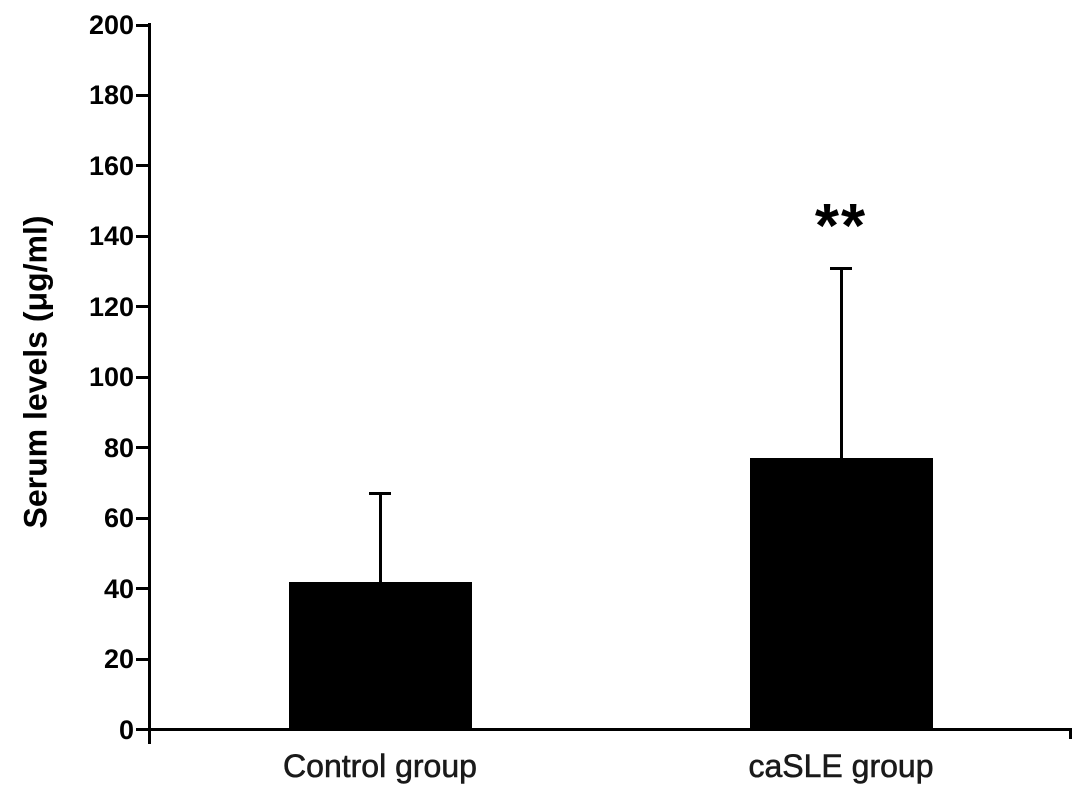 This screenshot has width=1087, height=809. I want to click on y-tick-label: 160, so click(111, 165).